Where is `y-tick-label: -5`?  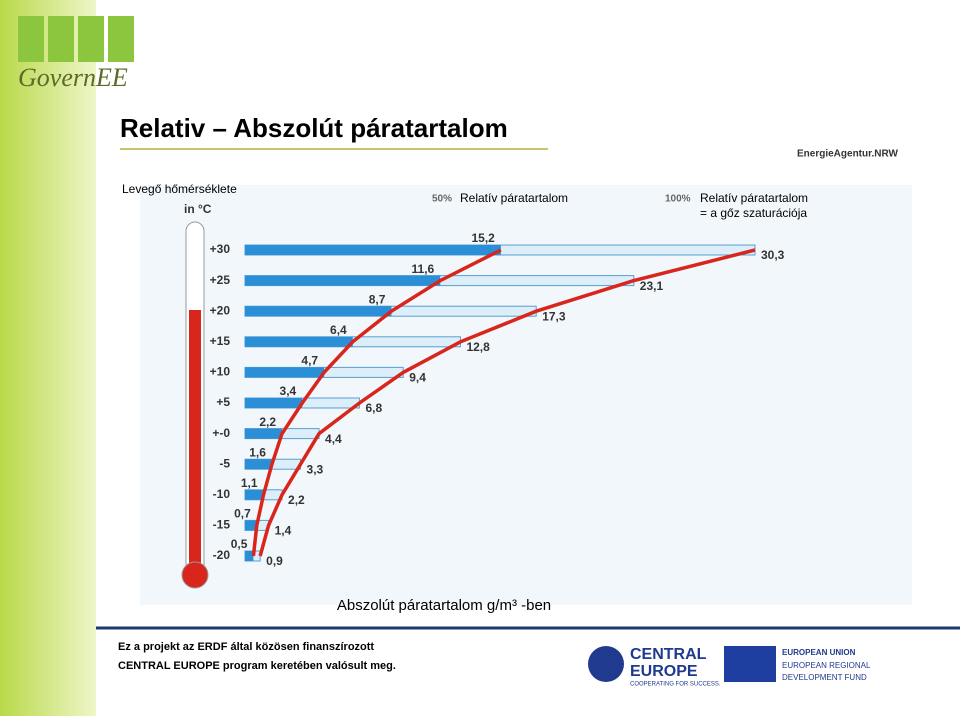 y-tick-label: -5 is located at coordinates (224, 463).